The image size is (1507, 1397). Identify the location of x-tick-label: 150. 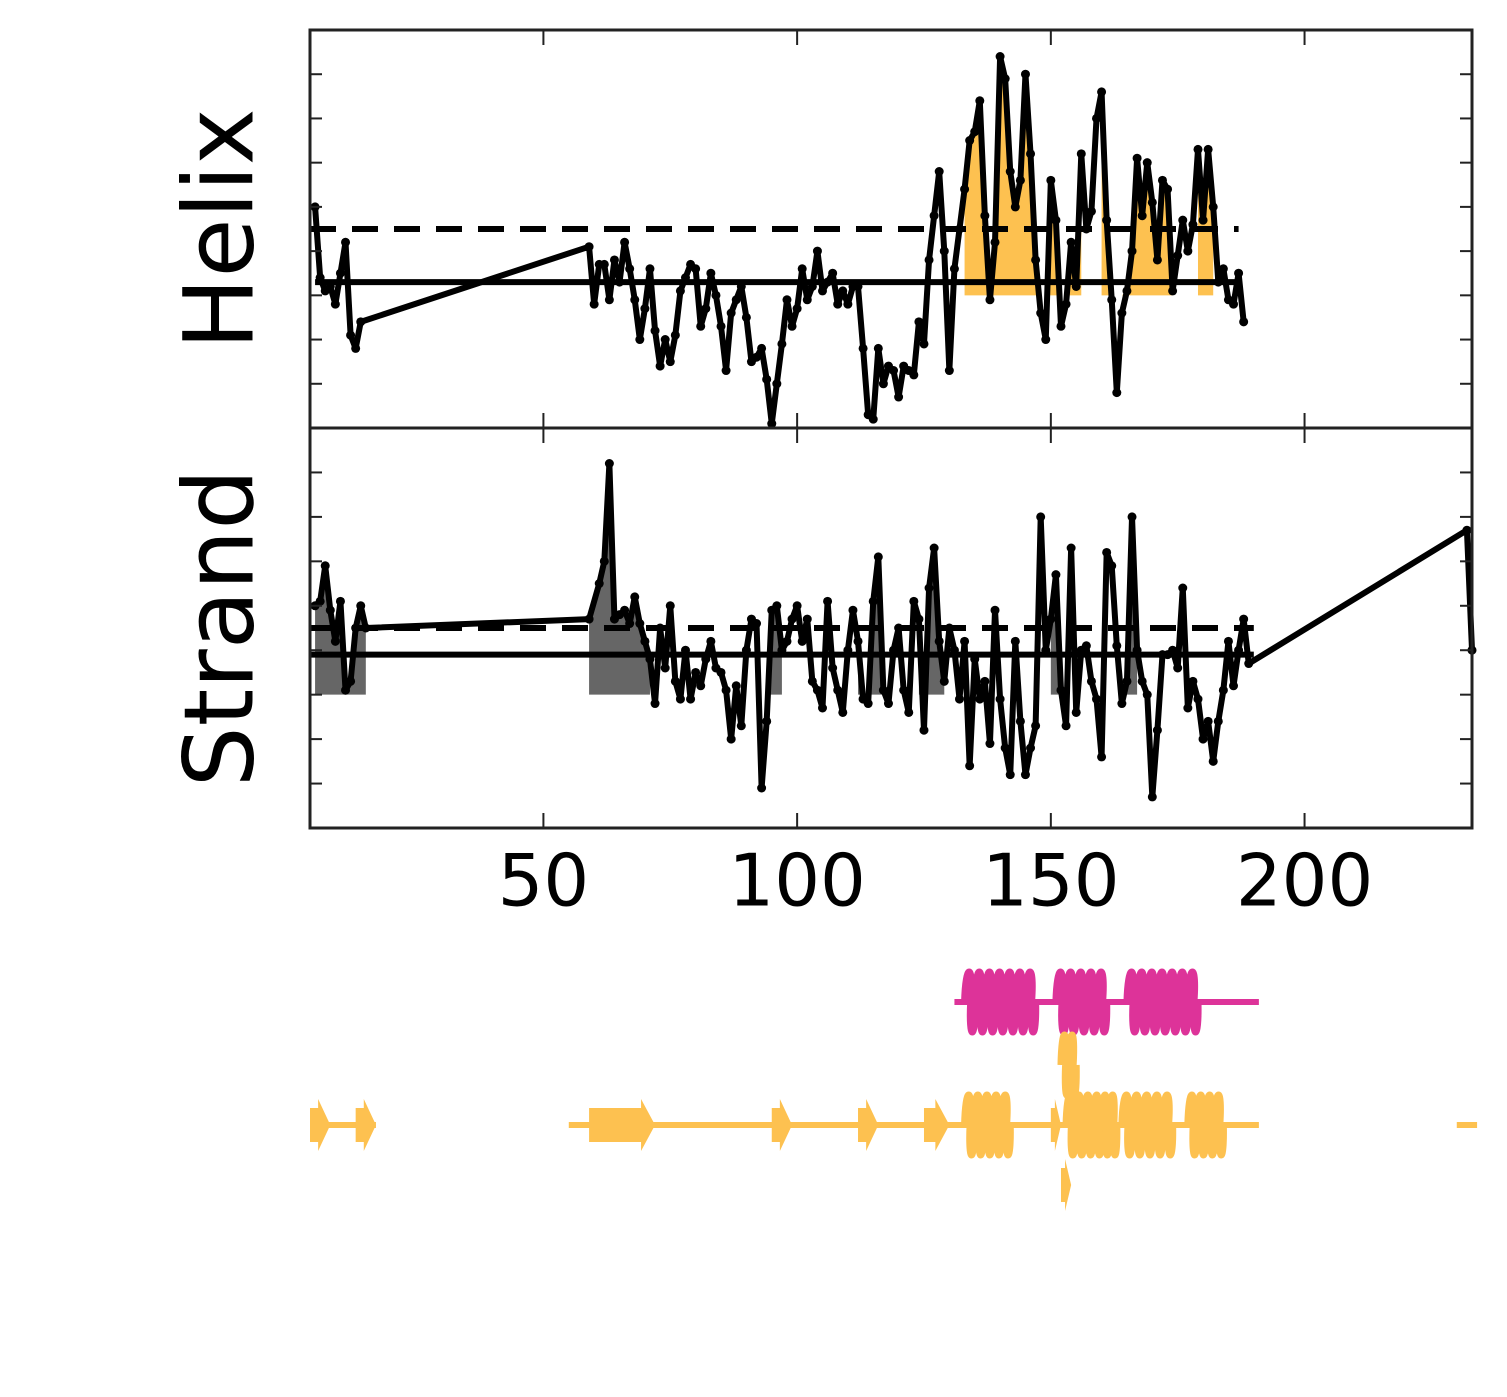
(1050, 881).